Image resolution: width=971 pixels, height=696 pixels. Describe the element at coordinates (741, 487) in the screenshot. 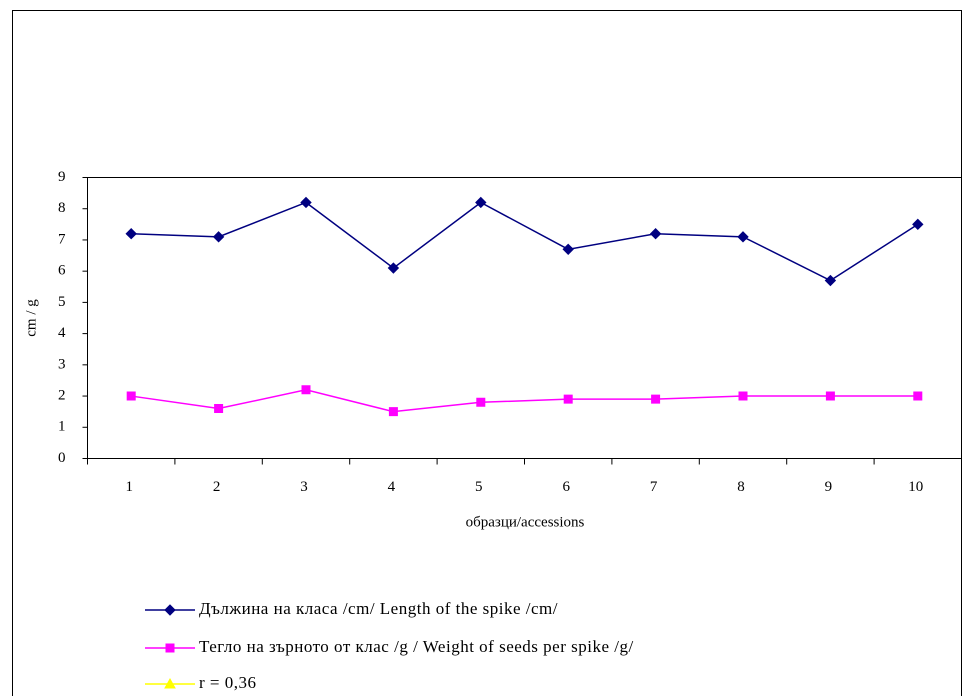

I see `x-tick-label: 8` at that location.